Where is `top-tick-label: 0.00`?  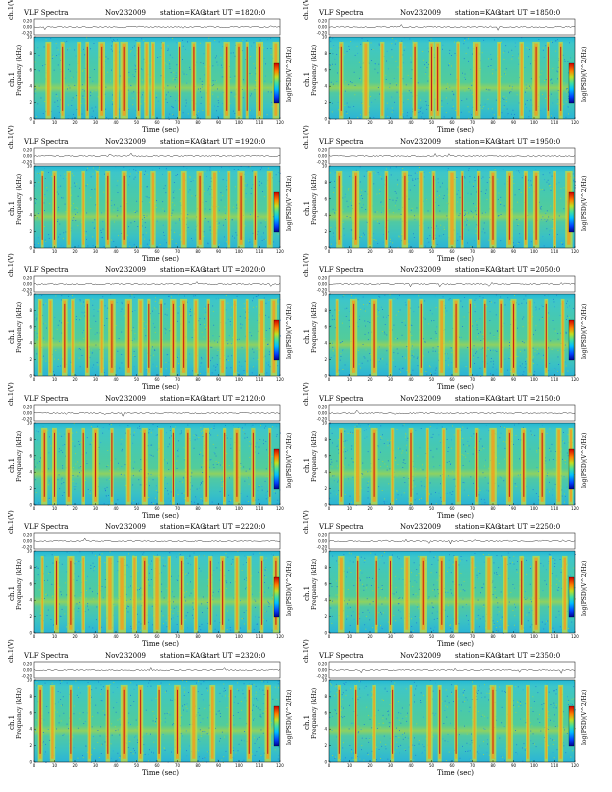
top-tick-label: 0.00 is located at coordinates (322, 27).